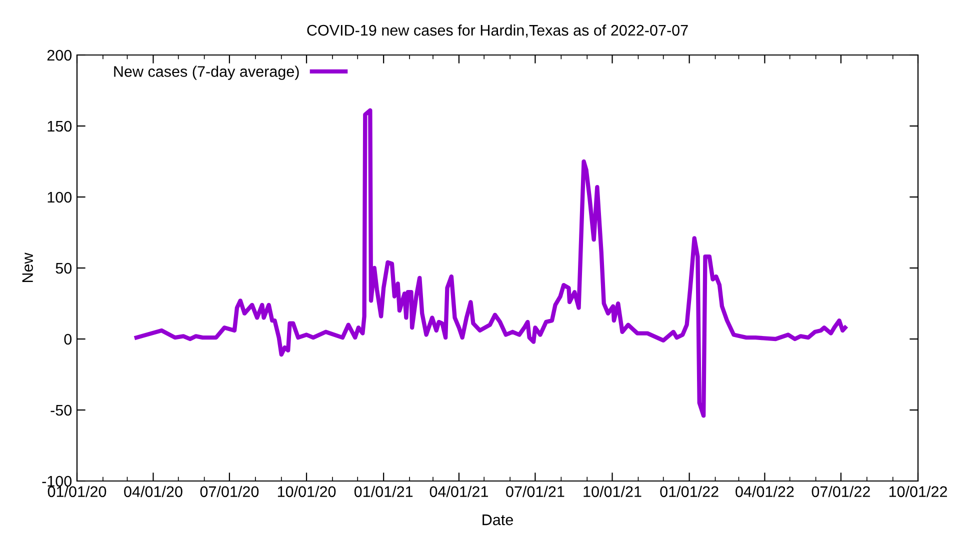 This screenshot has width=960, height=540. What do you see at coordinates (765, 492) in the screenshot?
I see `x-tick-label: 04/01/22` at bounding box center [765, 492].